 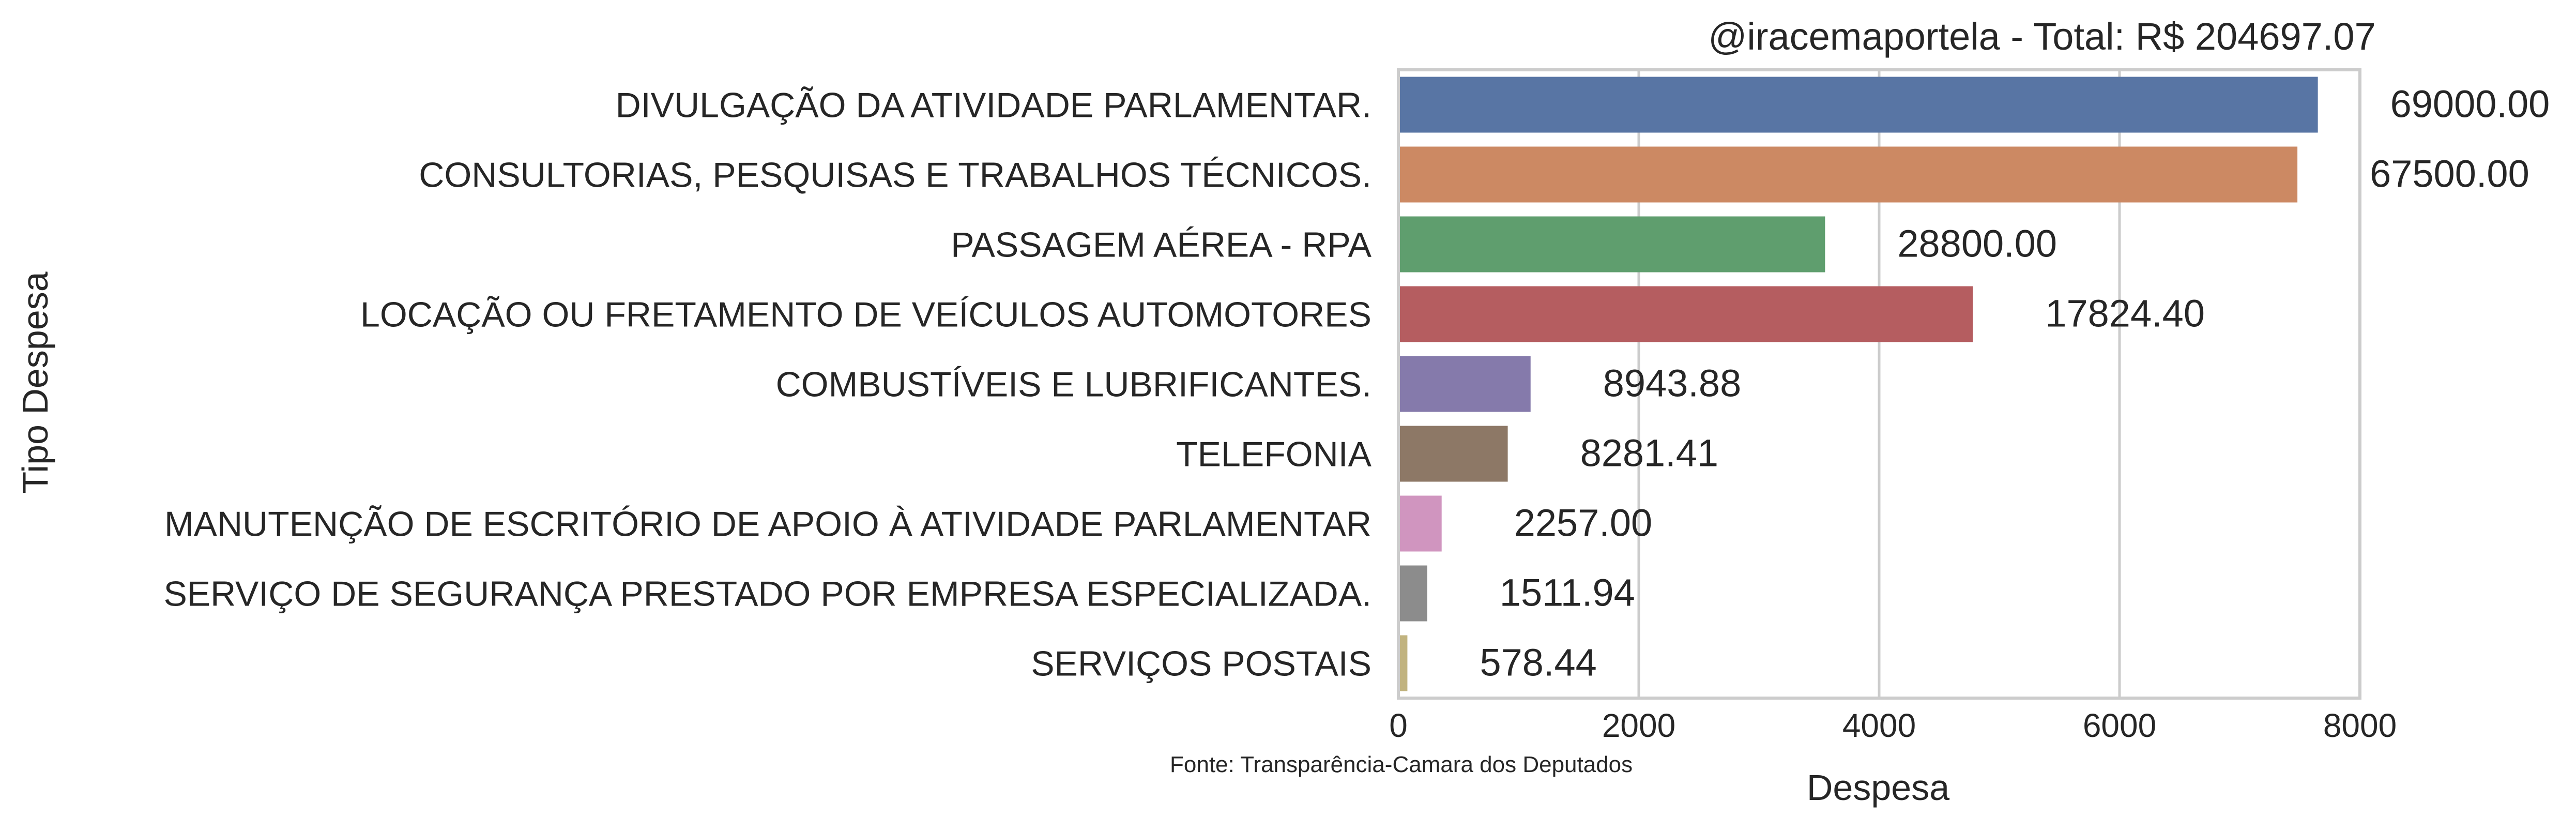 I want to click on y-axis-label: Tipo Despesa, so click(x=35, y=382).